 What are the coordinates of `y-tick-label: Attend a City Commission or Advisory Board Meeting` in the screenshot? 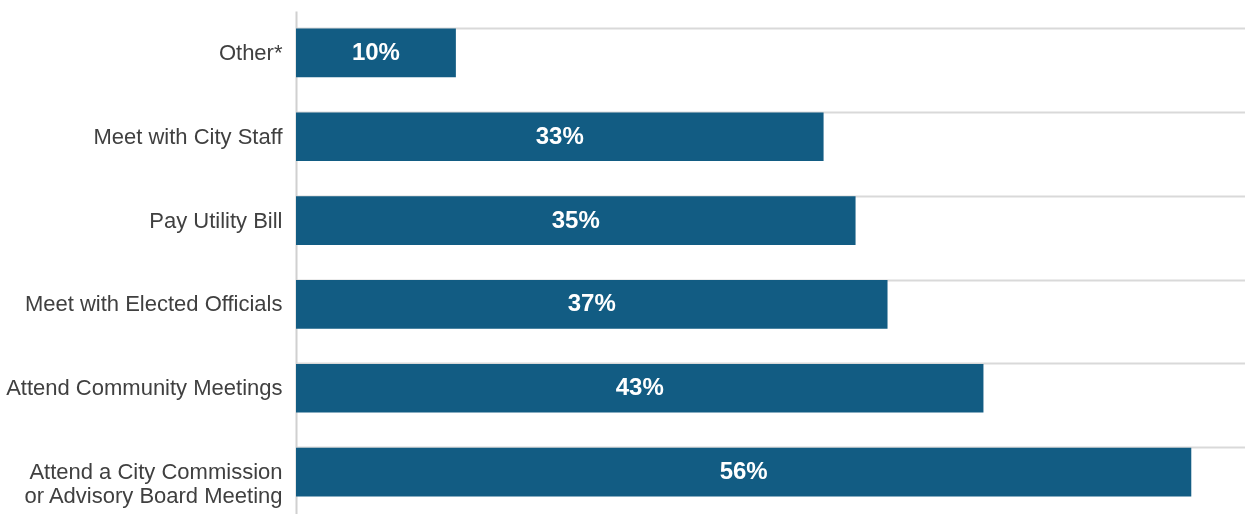 It's located at (153, 484).